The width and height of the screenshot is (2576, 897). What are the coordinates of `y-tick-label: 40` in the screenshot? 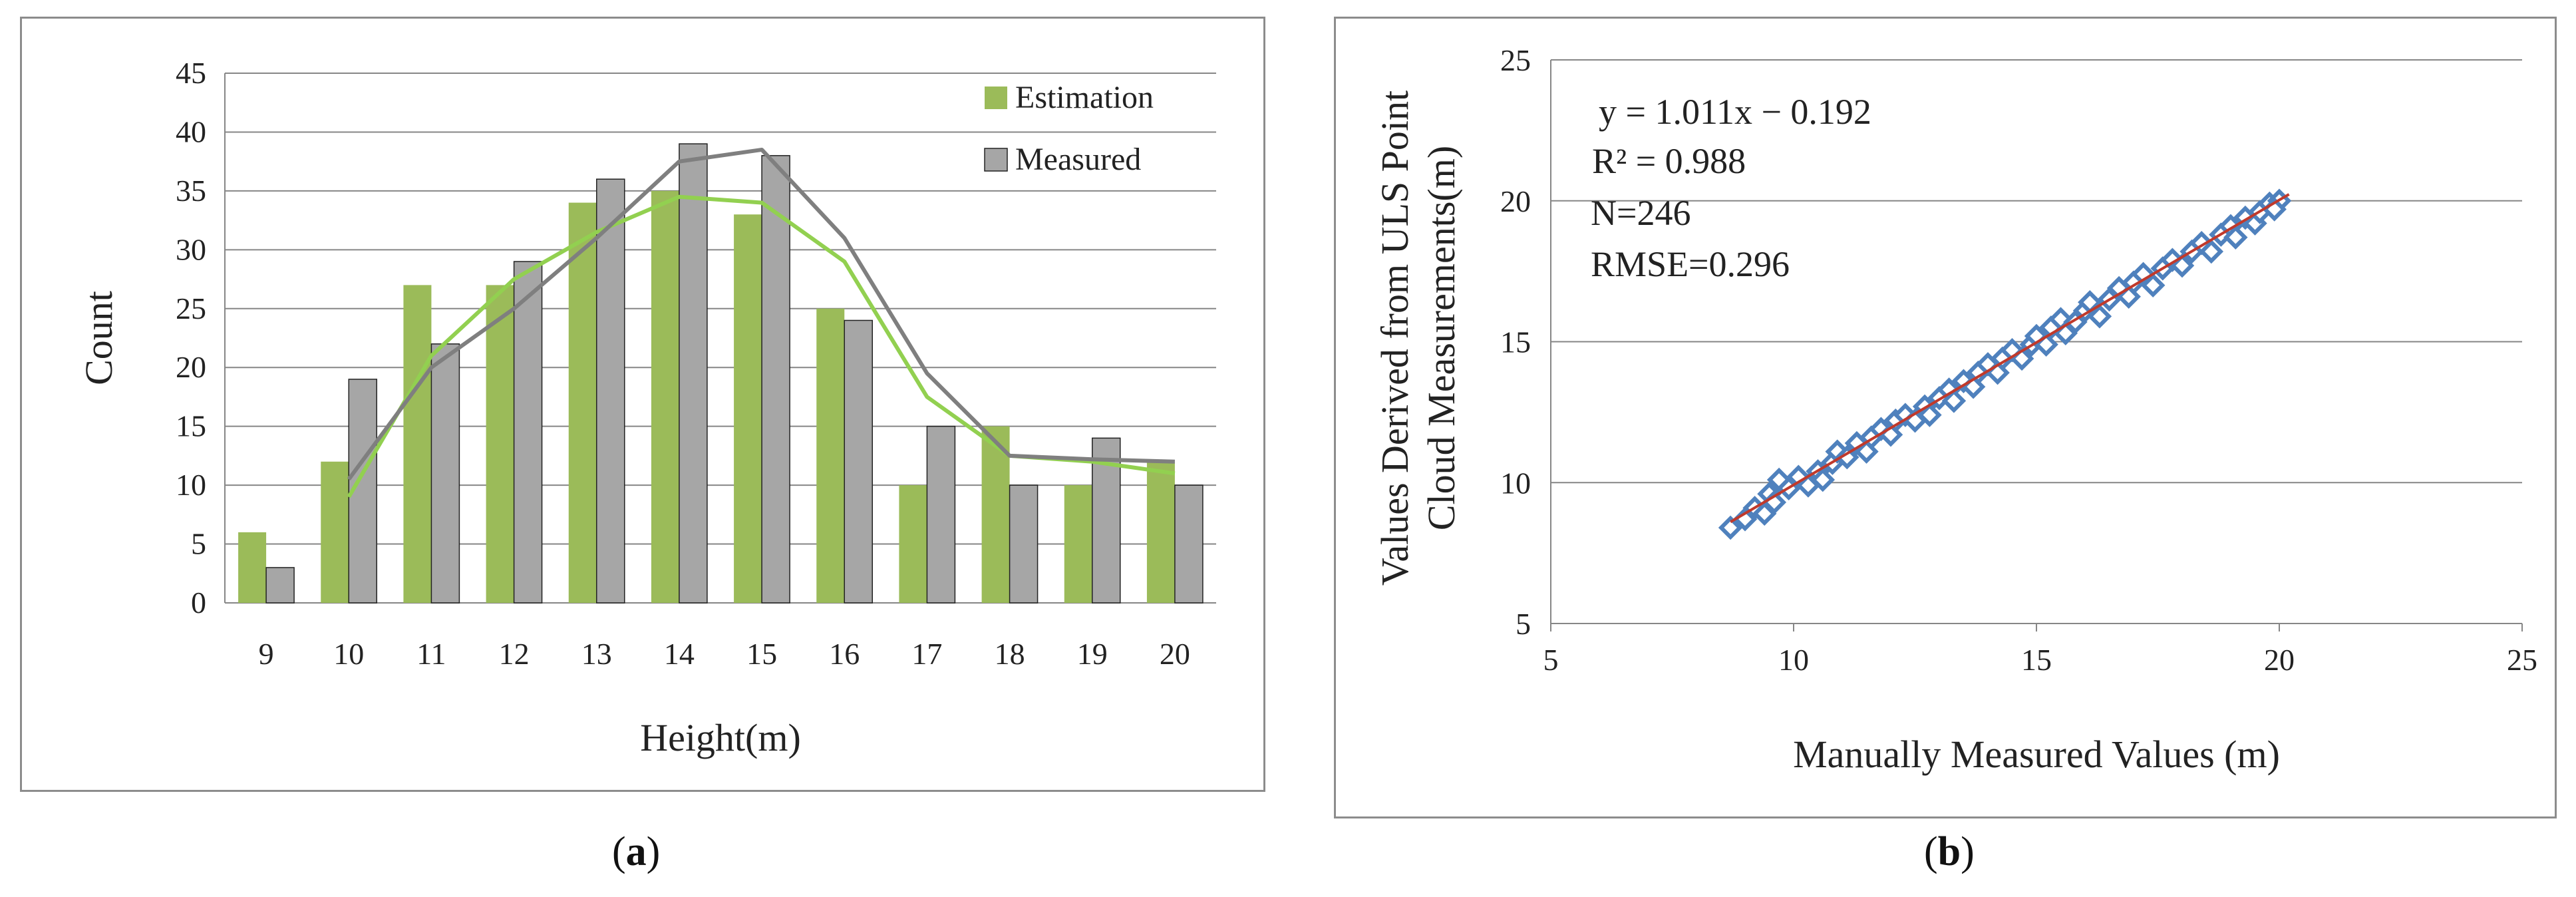 It's located at (191, 131).